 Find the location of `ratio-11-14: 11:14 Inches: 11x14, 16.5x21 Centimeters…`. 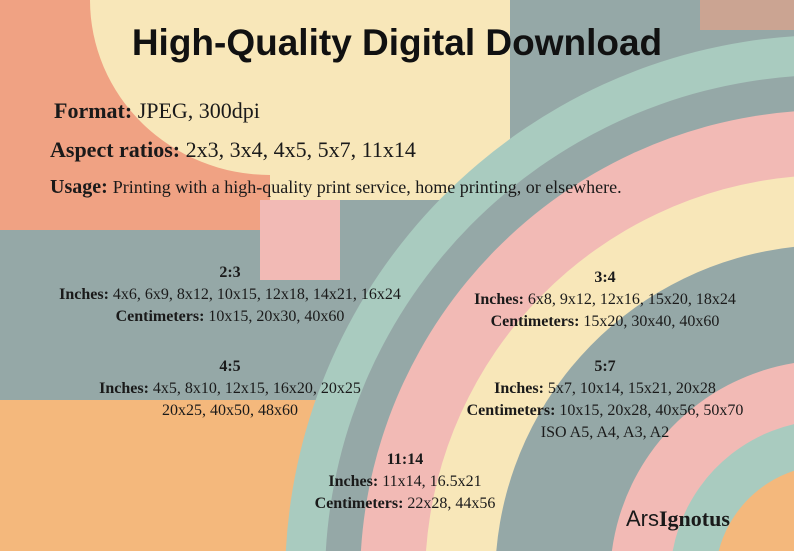

ratio-11-14: 11:14 Inches: 11x14, 16.5x21 Centimeters… is located at coordinates (405, 481).